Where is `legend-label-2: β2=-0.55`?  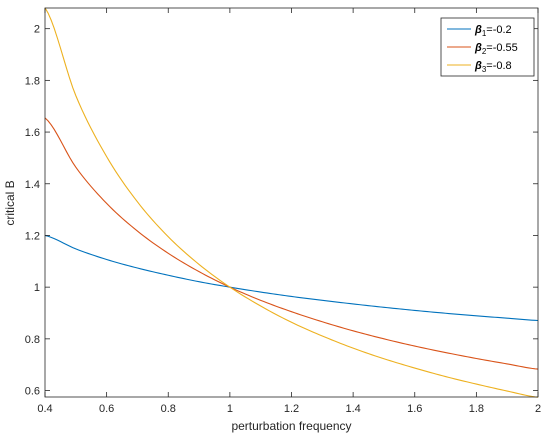
legend-label-2: β2=-0.55 is located at coordinates (496, 49).